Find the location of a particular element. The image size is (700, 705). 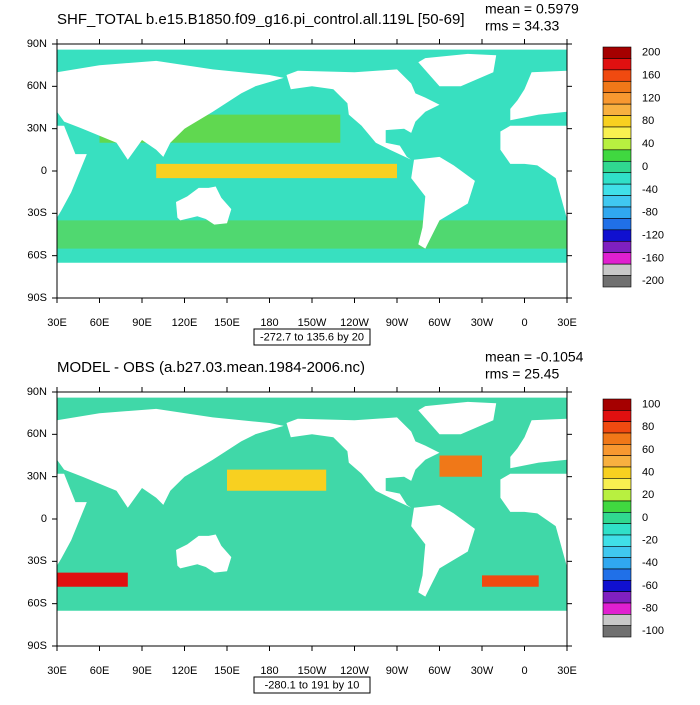

lat-tick-label: 60N is located at coordinates (37, 86).